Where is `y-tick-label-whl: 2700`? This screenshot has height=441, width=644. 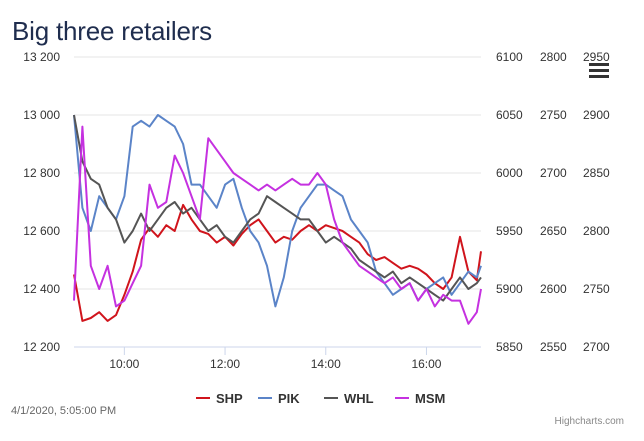
y-tick-label-whl: 2700 is located at coordinates (553, 173).